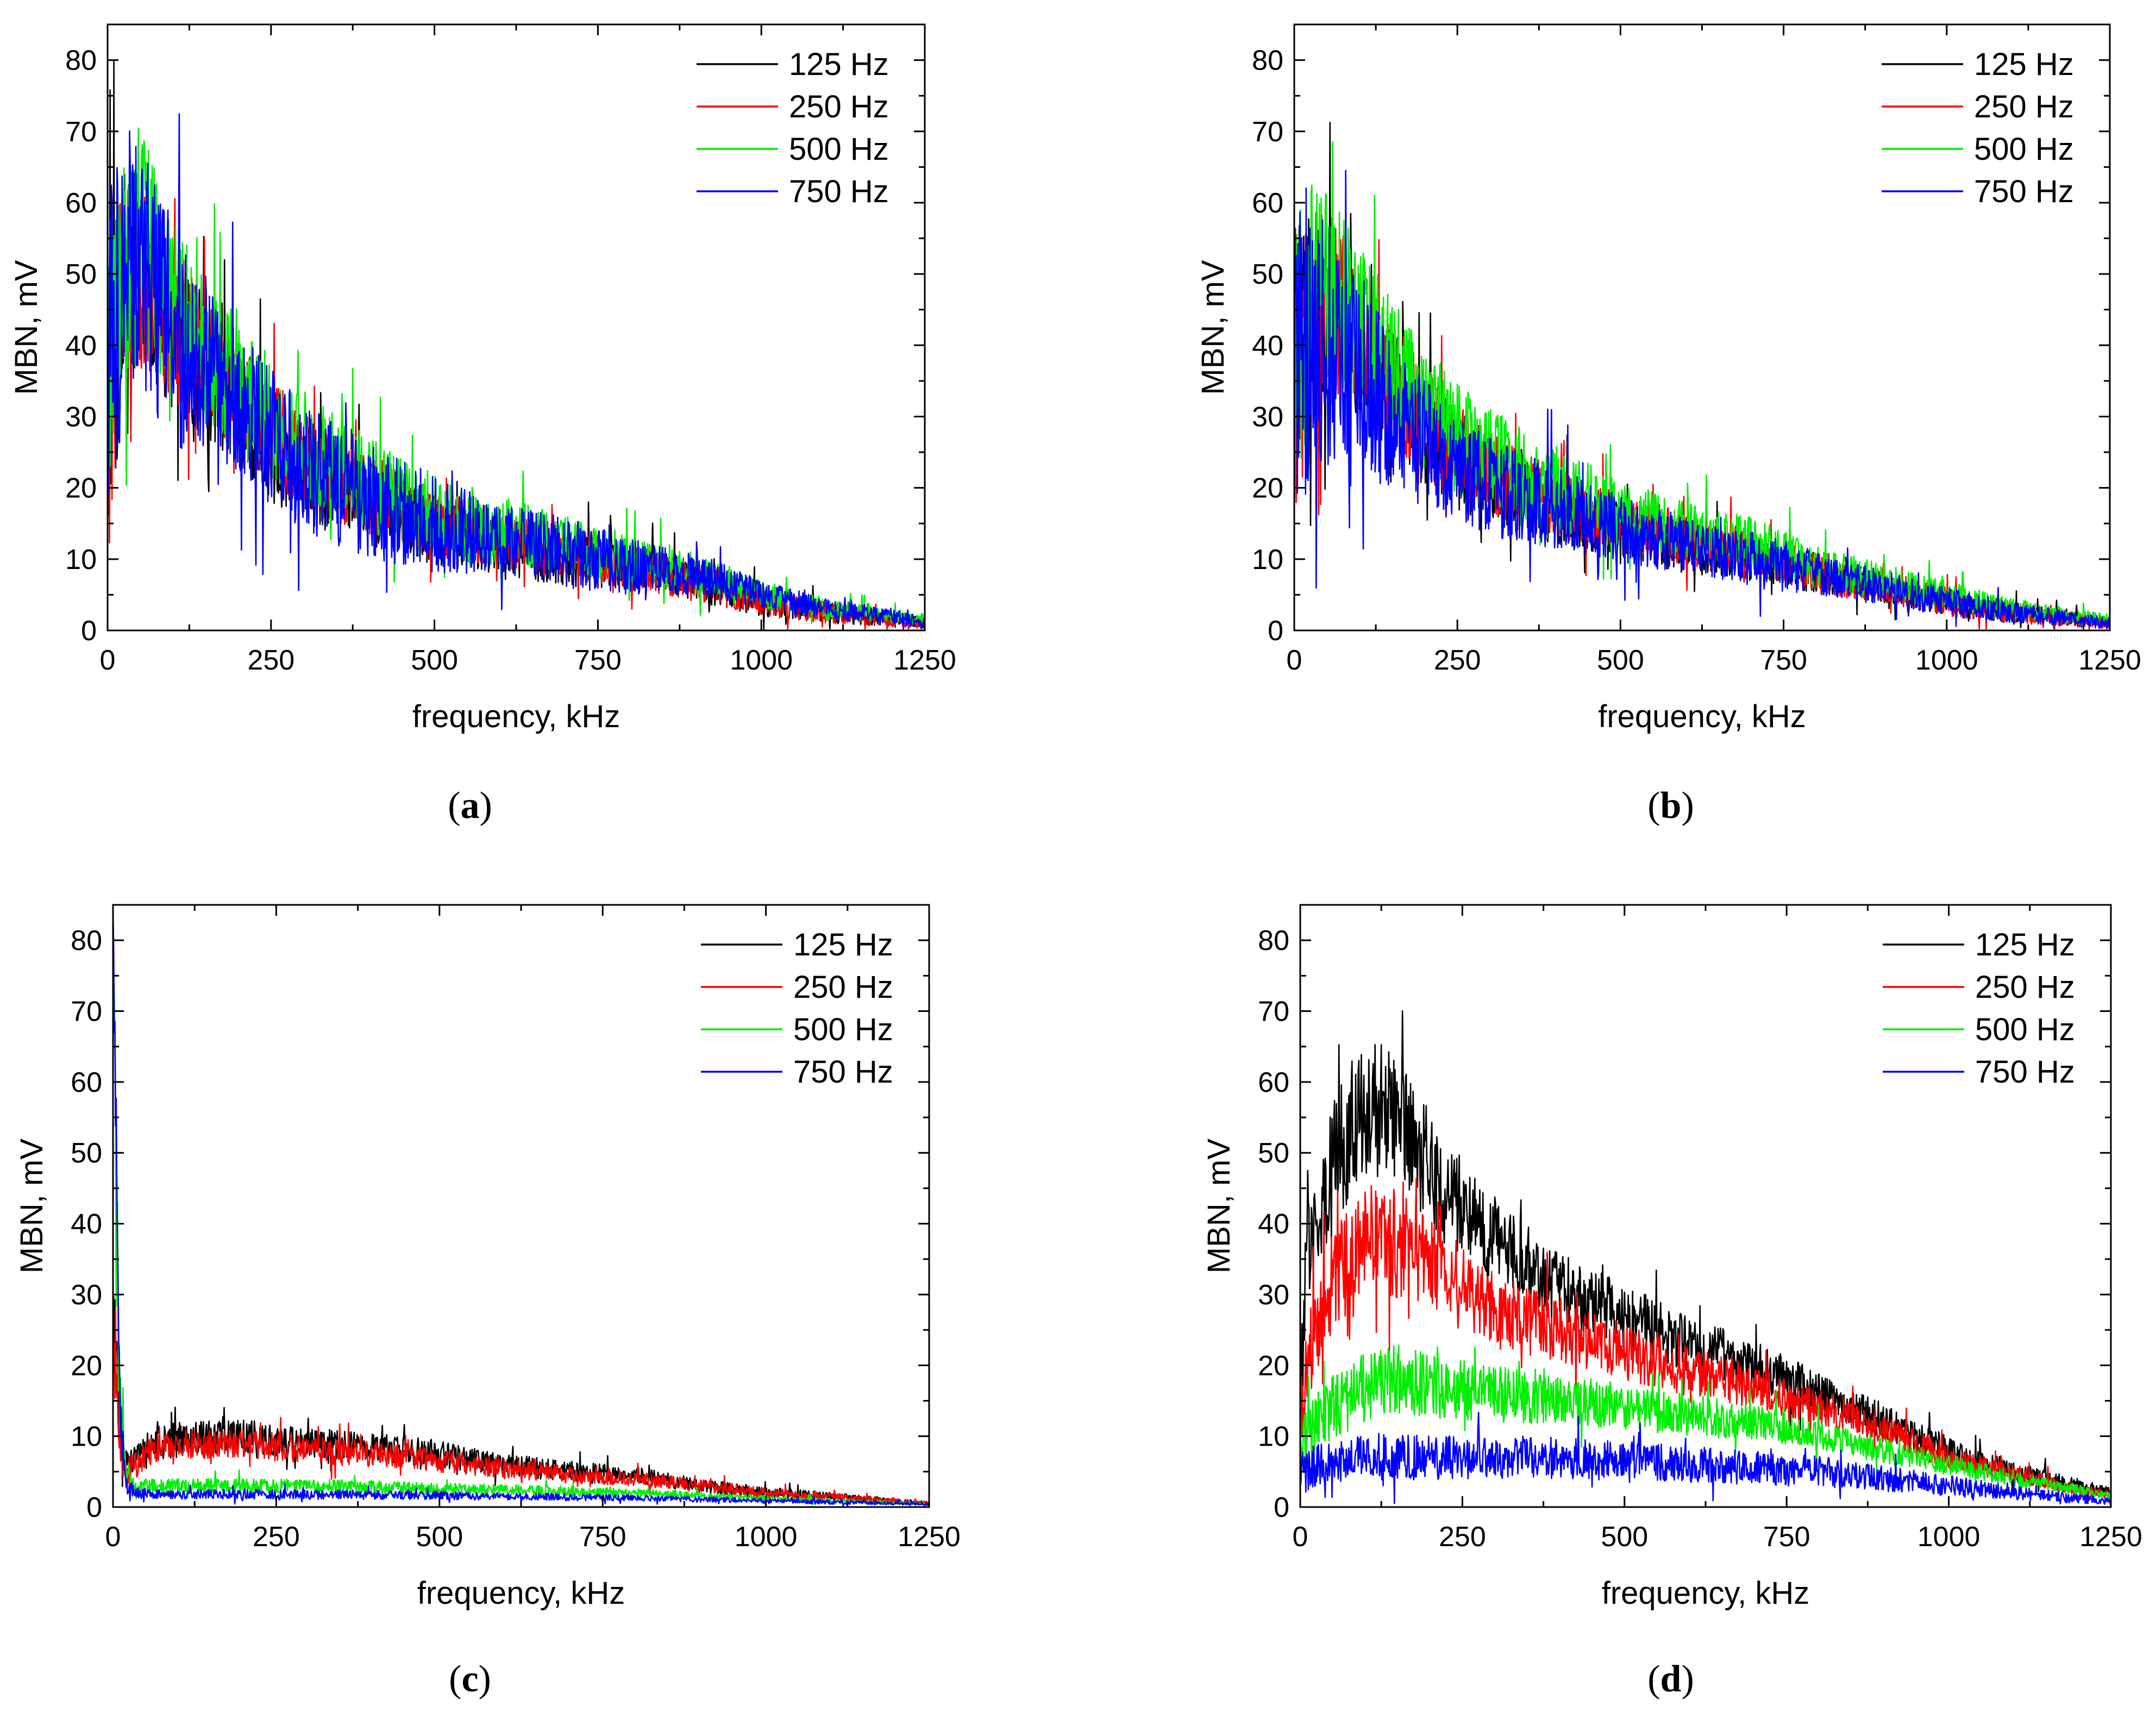 The width and height of the screenshot is (2156, 1719). I want to click on panel-caption-d: (d), so click(1670, 1679).